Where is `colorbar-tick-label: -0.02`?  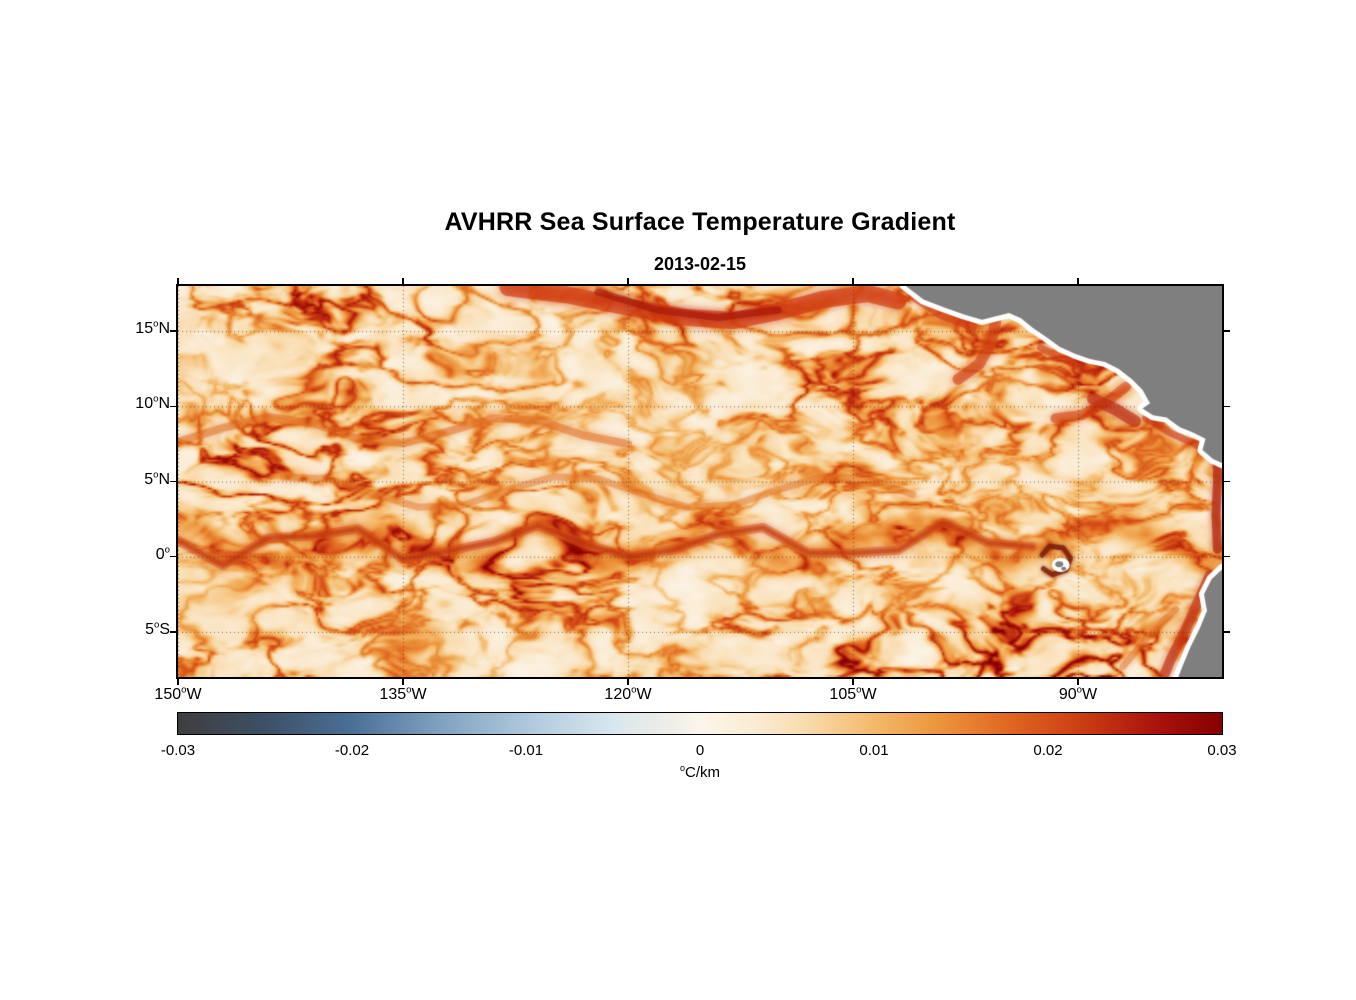 colorbar-tick-label: -0.02 is located at coordinates (352, 750).